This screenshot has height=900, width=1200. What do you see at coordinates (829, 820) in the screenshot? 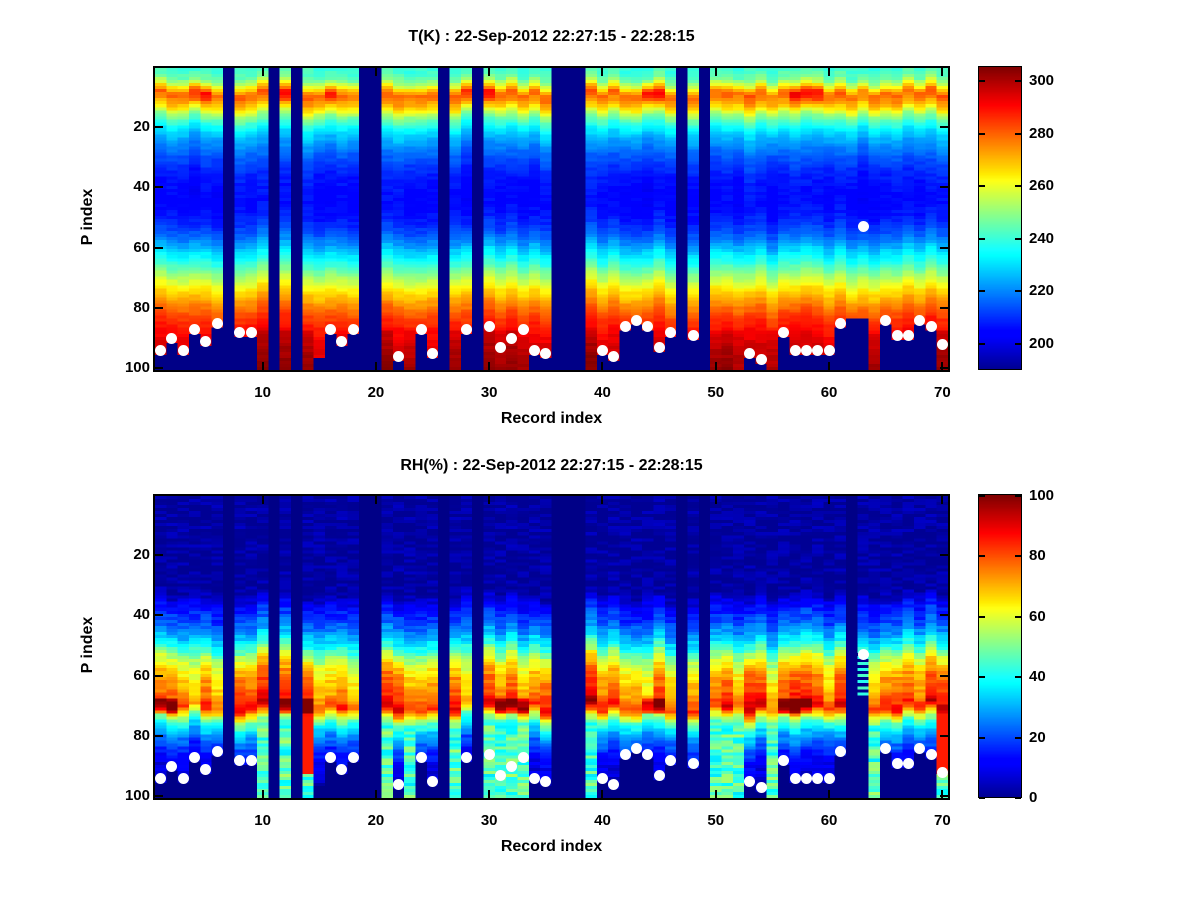
I see `x-tick-label: 60` at bounding box center [829, 820].